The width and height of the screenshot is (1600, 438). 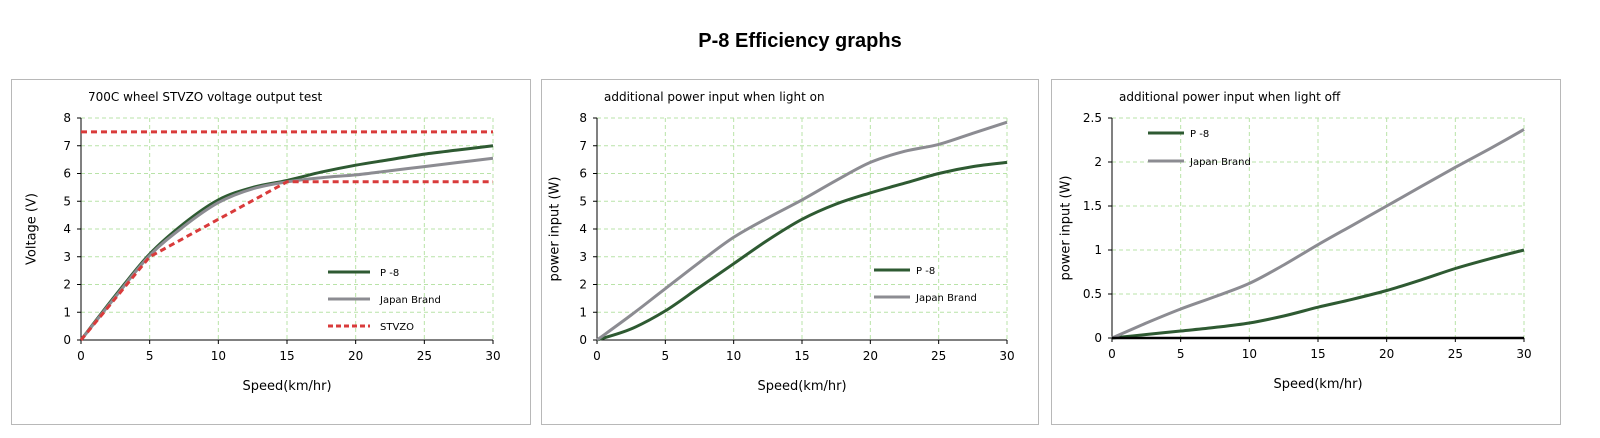 I want to click on y-axis-label: Voltage (V), so click(x=32, y=229).